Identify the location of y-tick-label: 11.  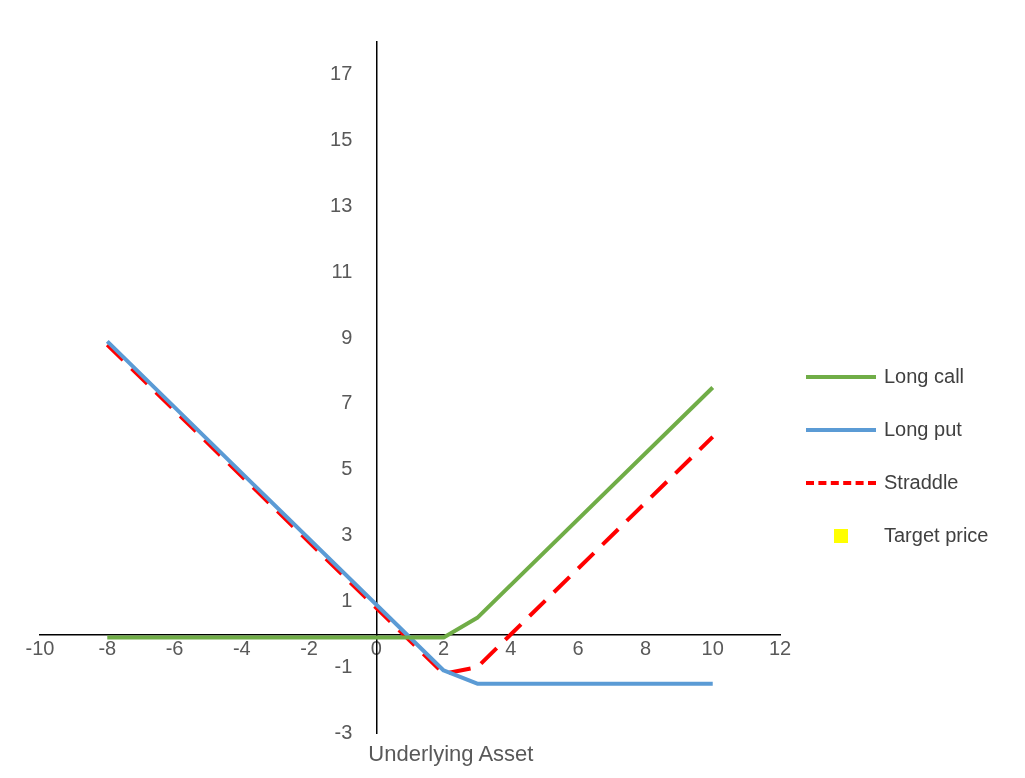
(342, 270).